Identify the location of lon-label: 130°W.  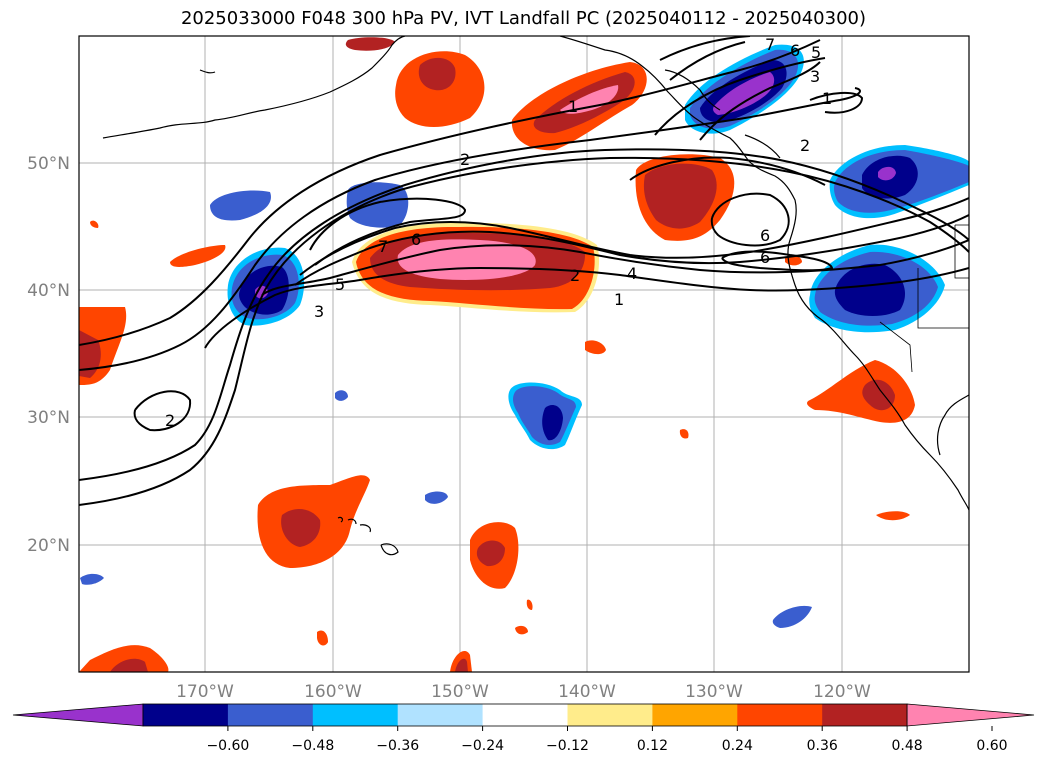
(714, 692).